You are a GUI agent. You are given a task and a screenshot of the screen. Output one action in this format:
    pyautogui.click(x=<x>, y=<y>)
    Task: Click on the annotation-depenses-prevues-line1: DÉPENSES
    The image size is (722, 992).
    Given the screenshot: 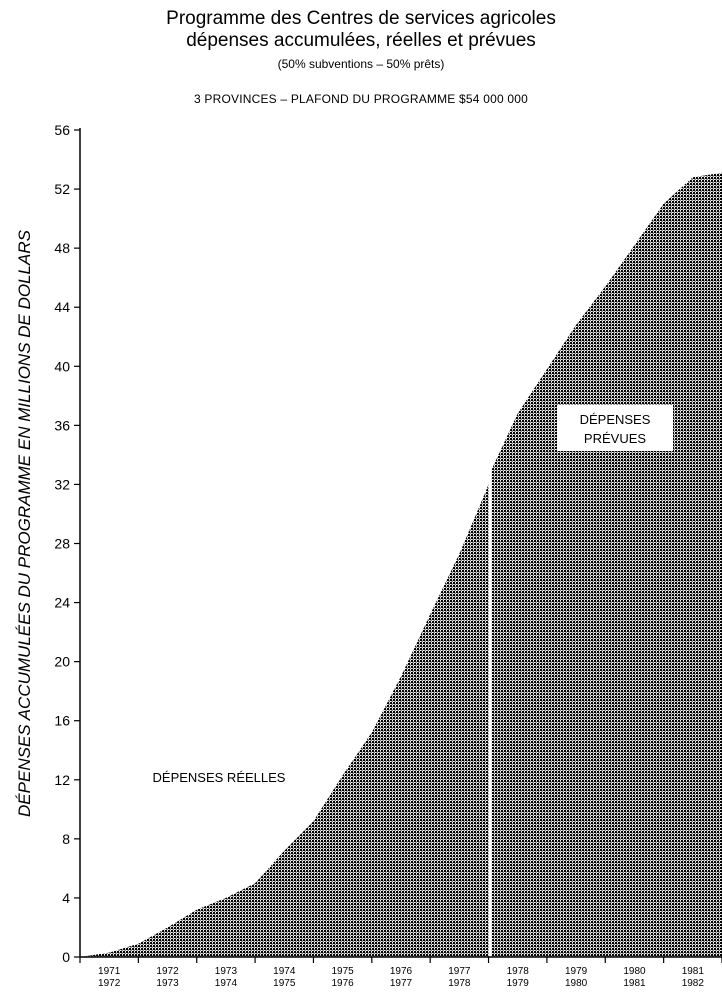 What is the action you would take?
    pyautogui.click(x=615, y=419)
    